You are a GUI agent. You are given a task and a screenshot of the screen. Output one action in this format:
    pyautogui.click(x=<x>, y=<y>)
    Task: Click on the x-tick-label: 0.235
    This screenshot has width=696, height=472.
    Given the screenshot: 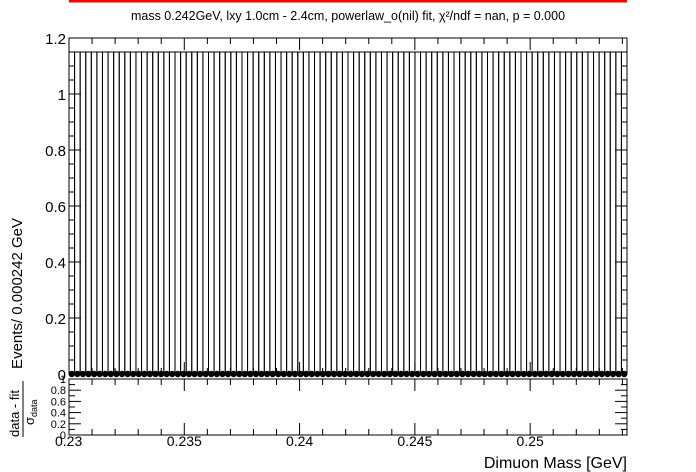 What is the action you would take?
    pyautogui.click(x=184, y=441)
    